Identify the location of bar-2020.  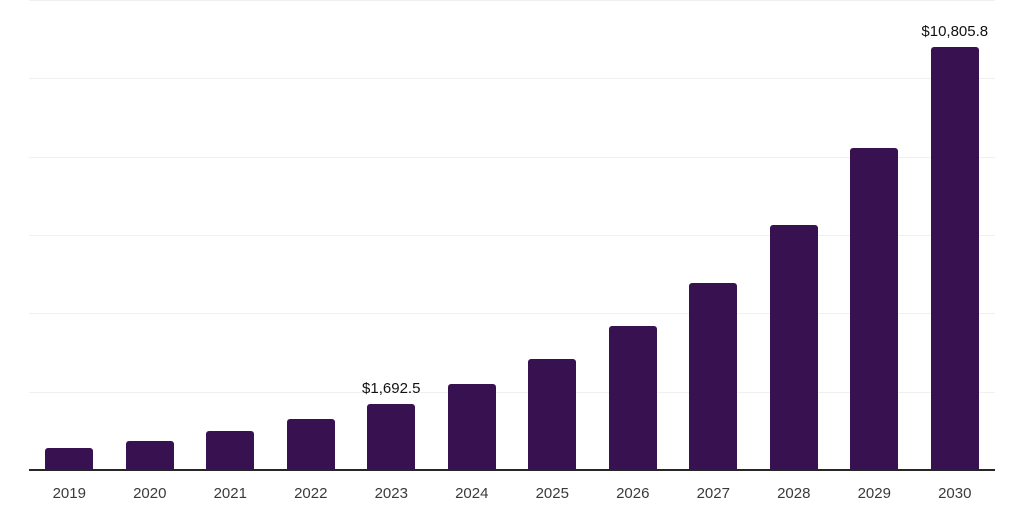
(149, 455).